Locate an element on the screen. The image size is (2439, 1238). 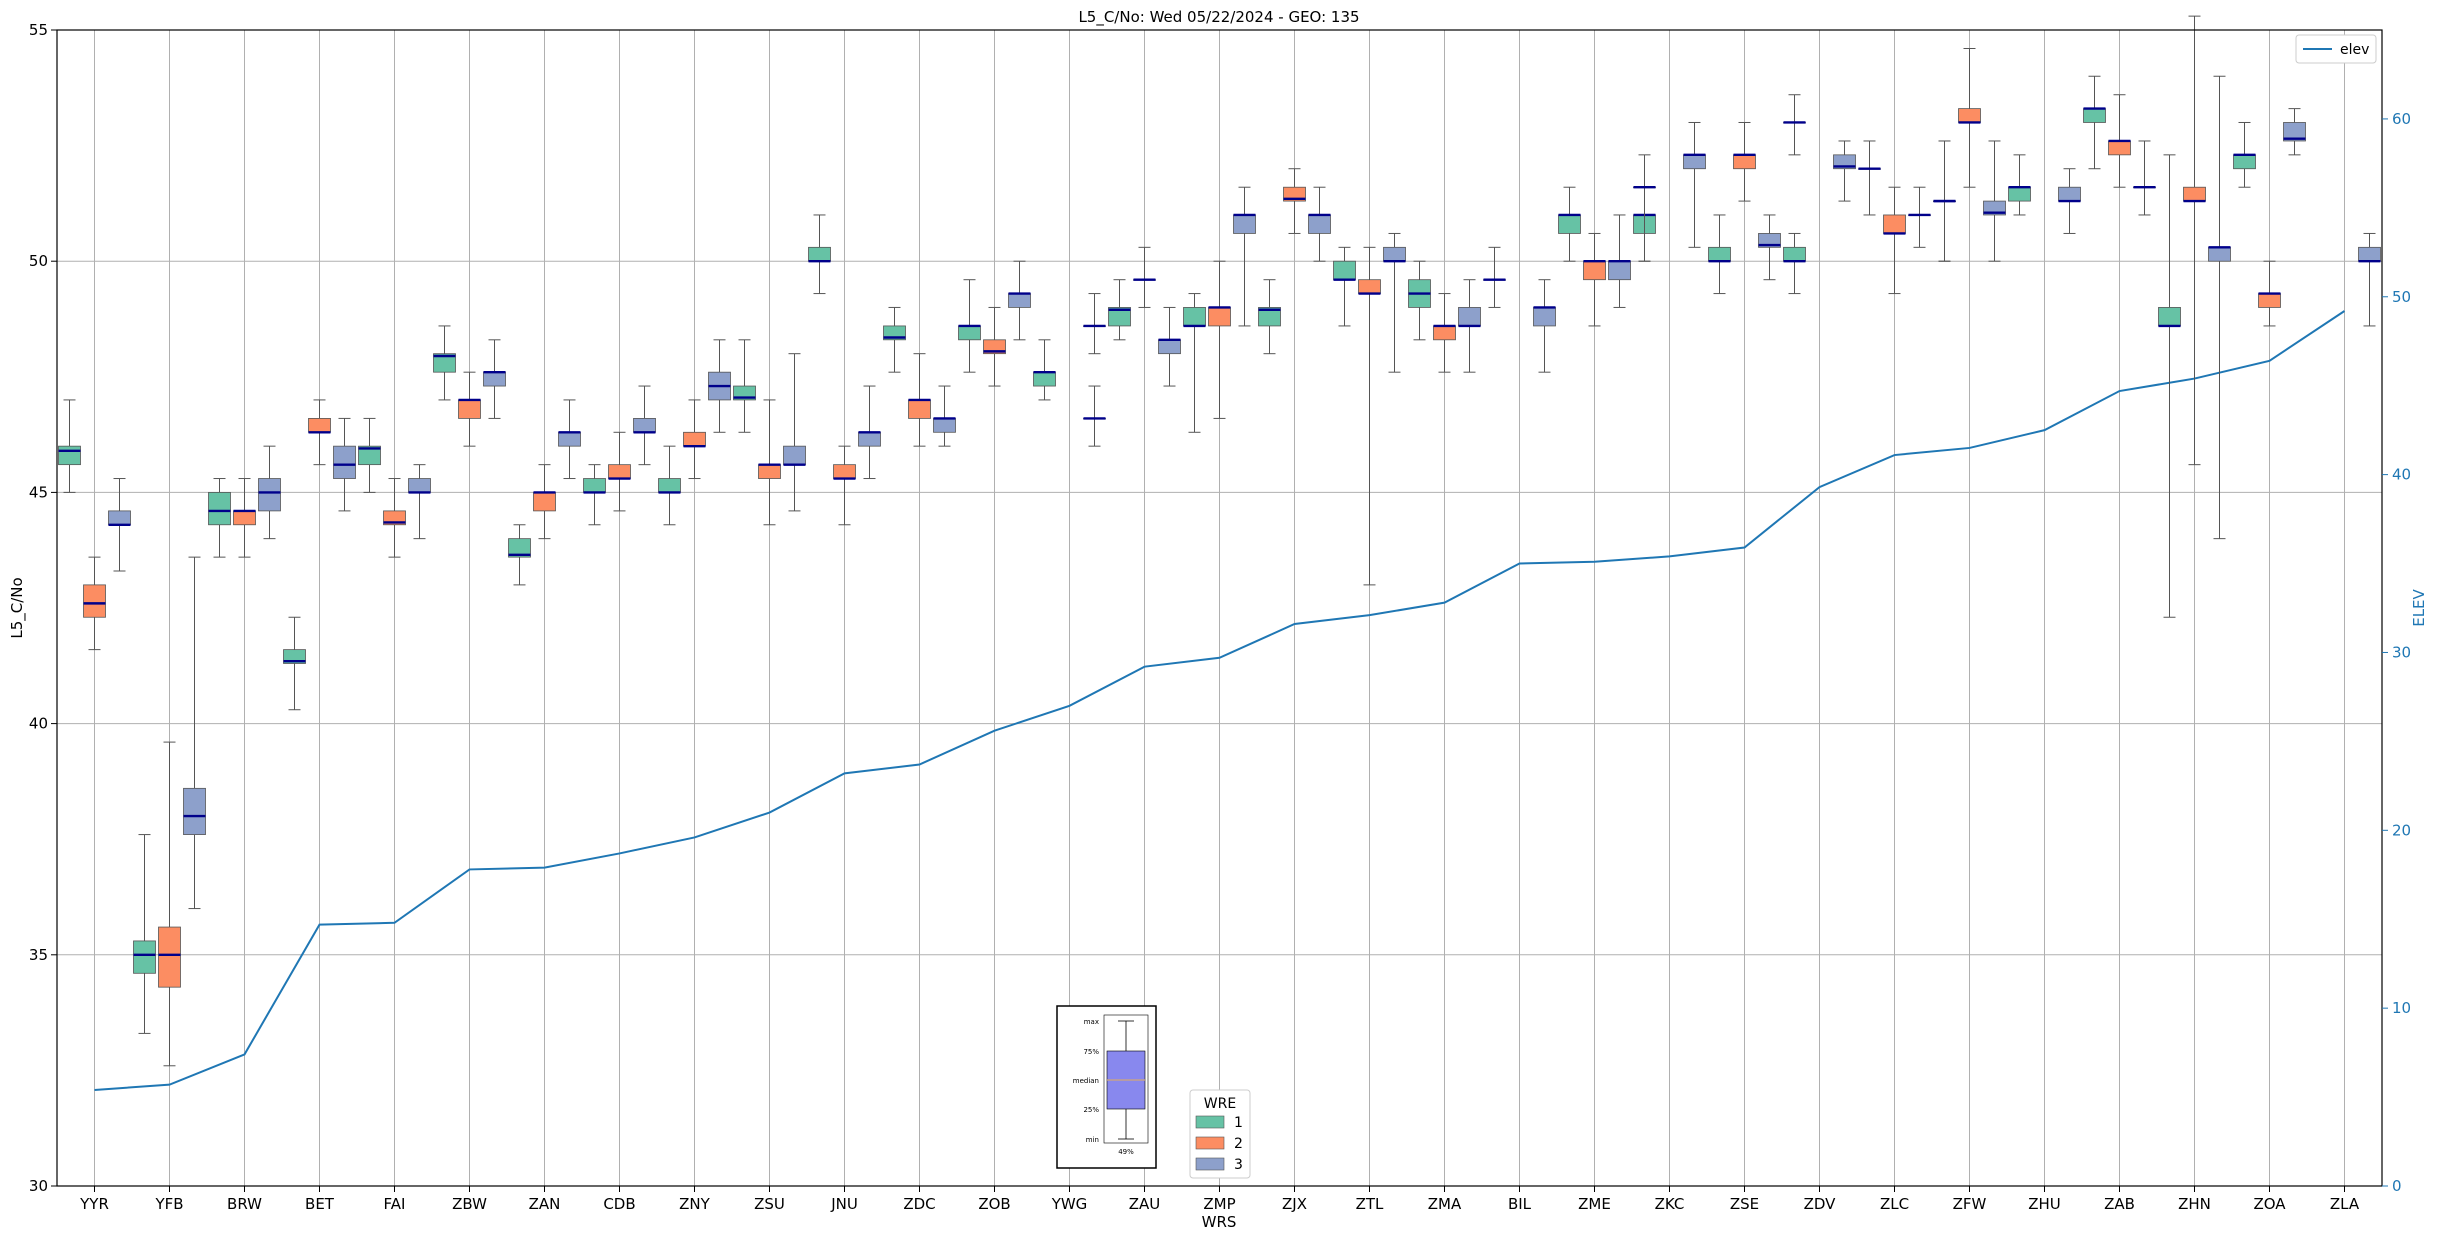
box-ZFW is located at coordinates (1944, 201).